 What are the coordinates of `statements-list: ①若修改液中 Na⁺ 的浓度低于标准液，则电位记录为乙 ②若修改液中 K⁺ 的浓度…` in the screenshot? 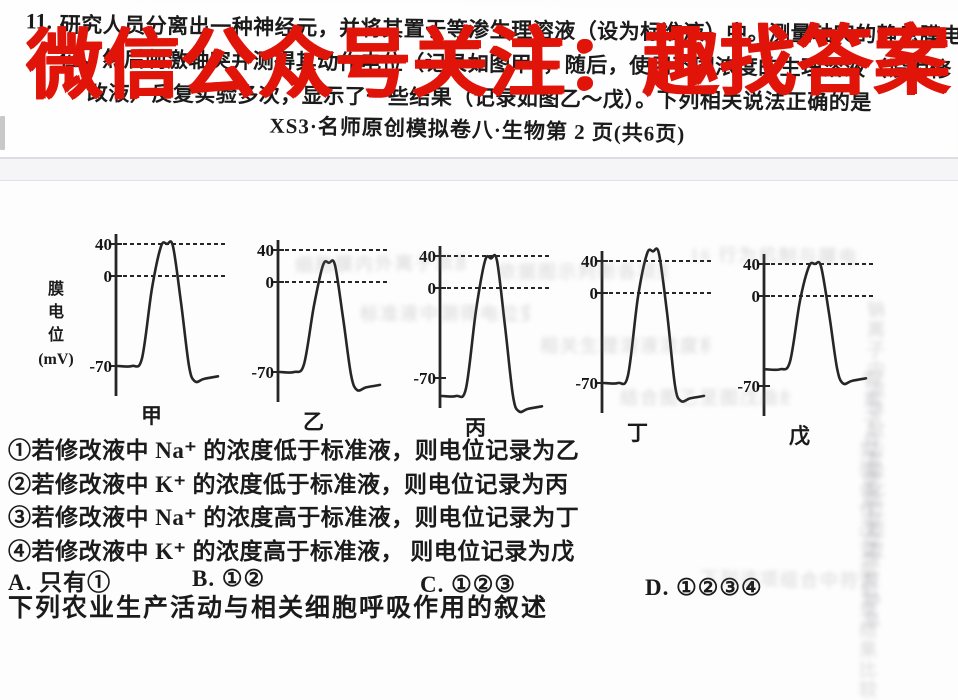 It's located at (318, 501).